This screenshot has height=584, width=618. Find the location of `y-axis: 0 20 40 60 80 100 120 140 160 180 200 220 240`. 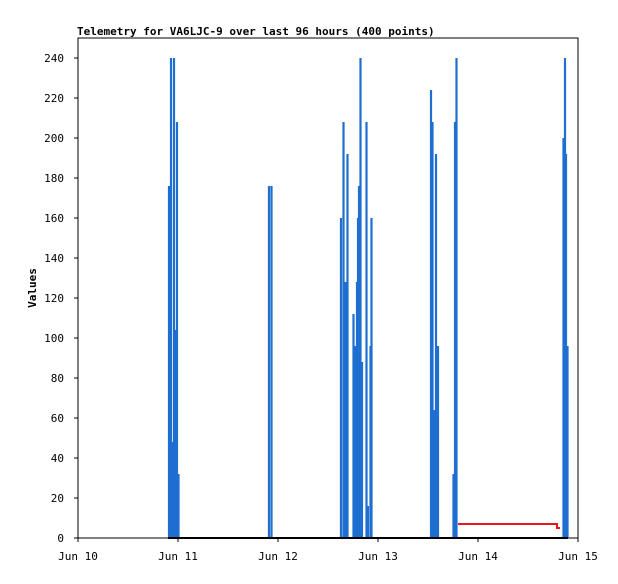

y-axis: 0 20 40 60 80 100 120 140 160 180 200 220 240 is located at coordinates (61, 298).